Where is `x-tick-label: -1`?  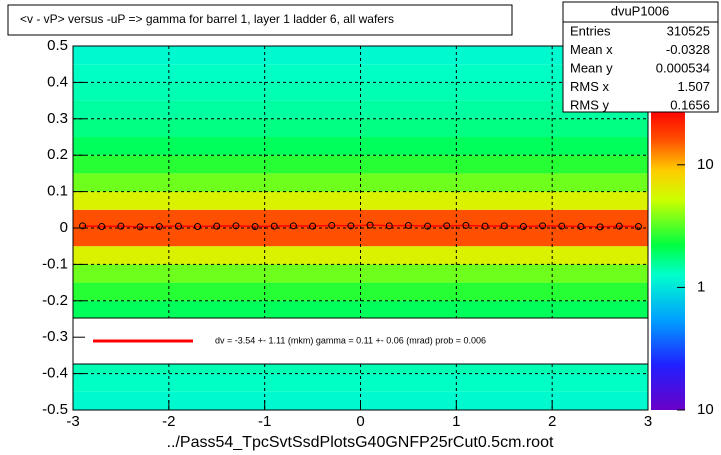
x-tick-label: -1 is located at coordinates (264, 421).